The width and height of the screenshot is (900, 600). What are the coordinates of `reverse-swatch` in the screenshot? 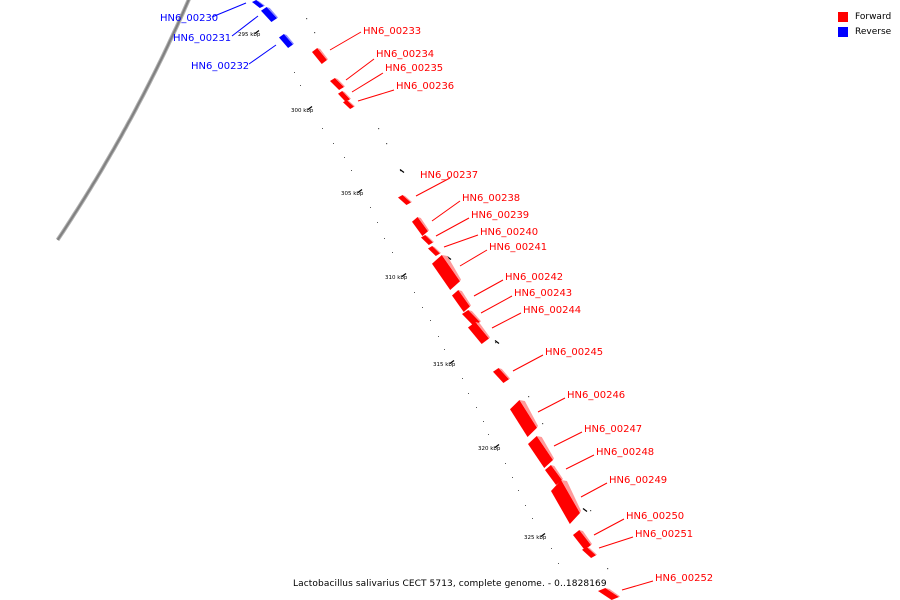 It's located at (843, 31).